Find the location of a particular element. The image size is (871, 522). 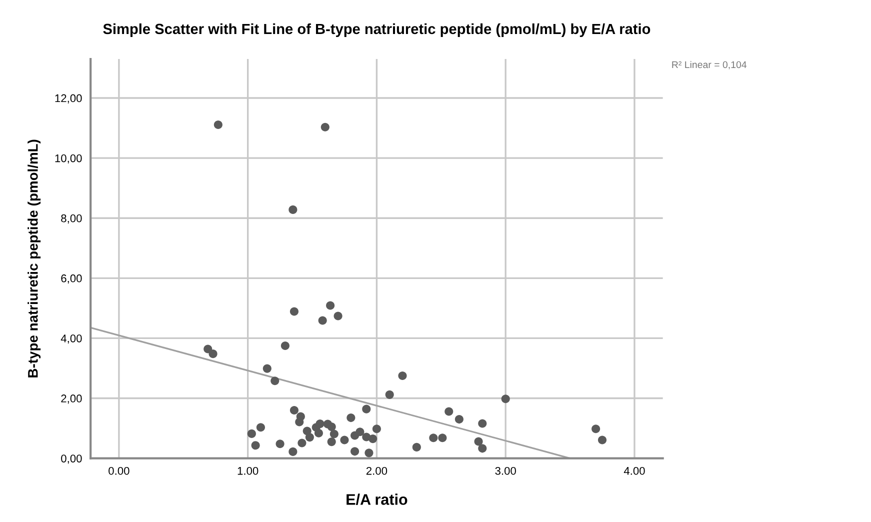

y-tick-label: 4,00 is located at coordinates (71, 339).